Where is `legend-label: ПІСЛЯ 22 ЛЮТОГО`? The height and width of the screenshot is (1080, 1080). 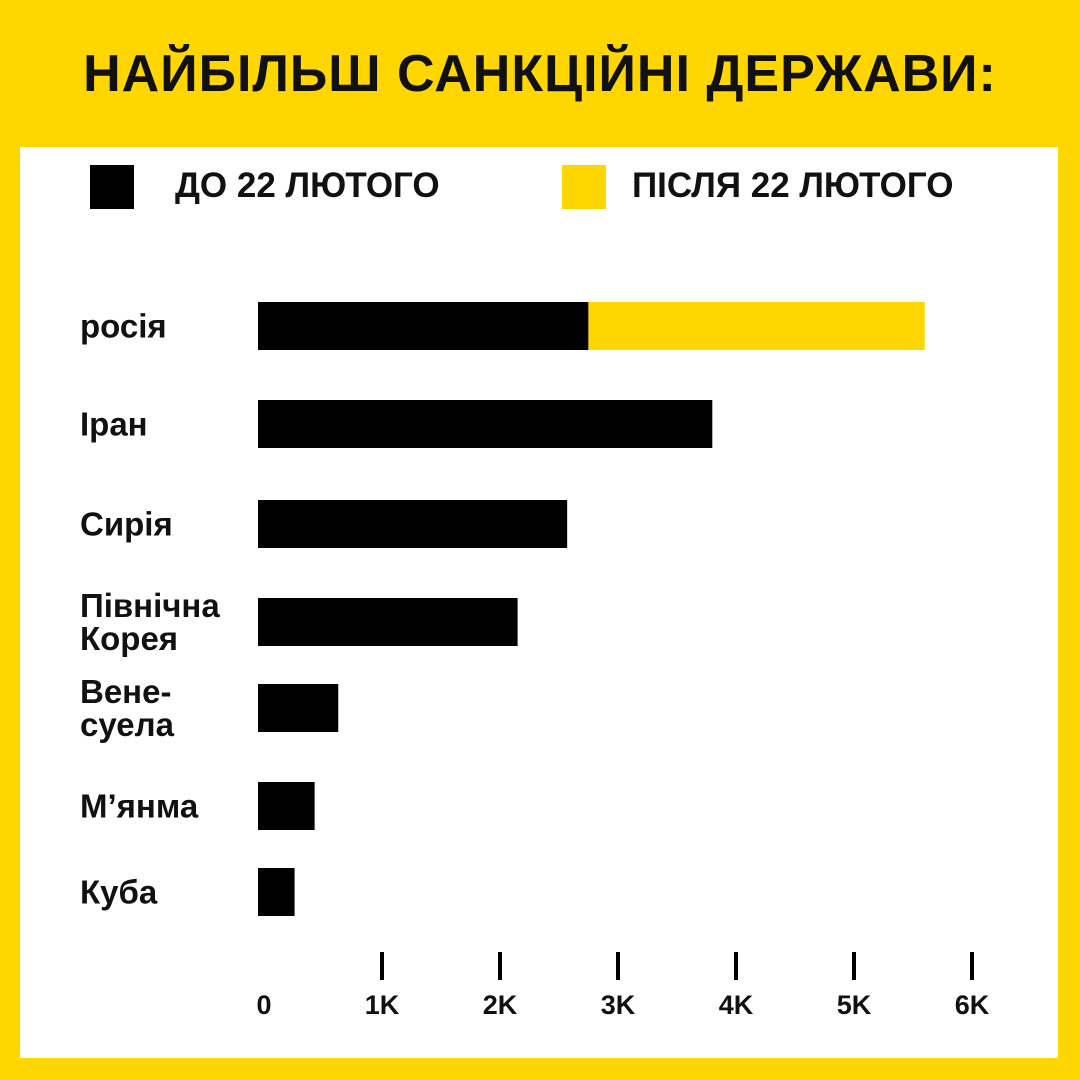 legend-label: ПІСЛЯ 22 ЛЮТОГО is located at coordinates (793, 185).